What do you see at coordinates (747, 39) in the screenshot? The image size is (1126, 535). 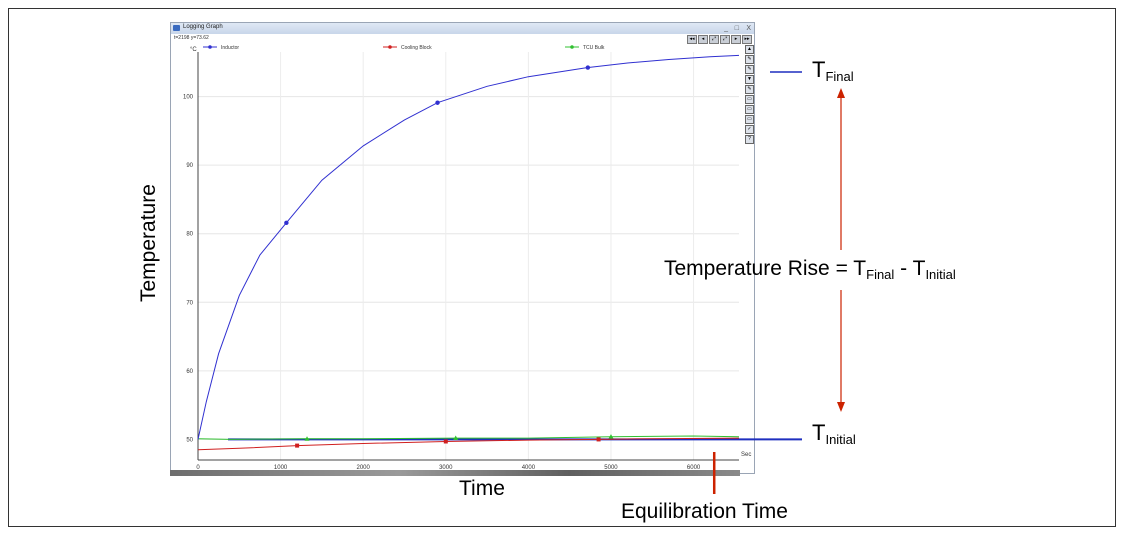 I see `nav-button-5: ▸▸` at bounding box center [747, 39].